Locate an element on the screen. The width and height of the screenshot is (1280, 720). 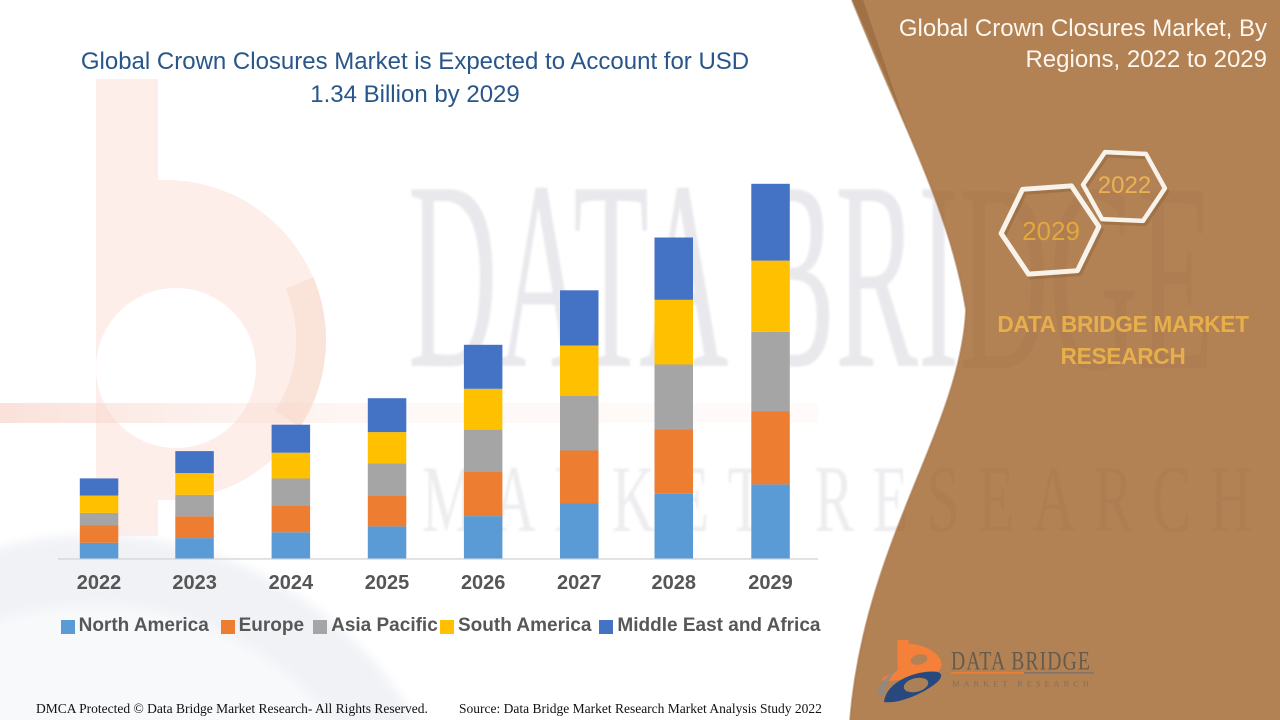
svg-text: DATA BRIDGE is located at coordinates (1021, 660).